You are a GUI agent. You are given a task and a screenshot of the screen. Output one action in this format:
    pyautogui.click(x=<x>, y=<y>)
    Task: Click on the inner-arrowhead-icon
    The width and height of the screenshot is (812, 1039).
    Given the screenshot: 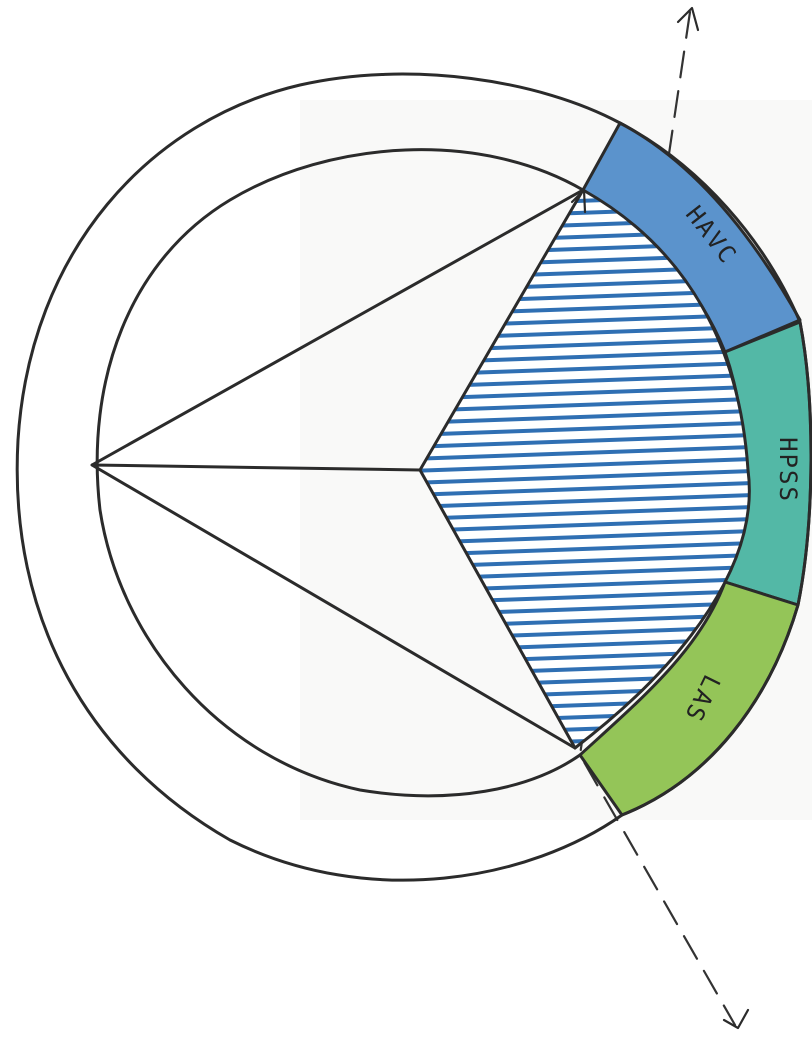 What is the action you would take?
    pyautogui.click(x=578, y=201)
    